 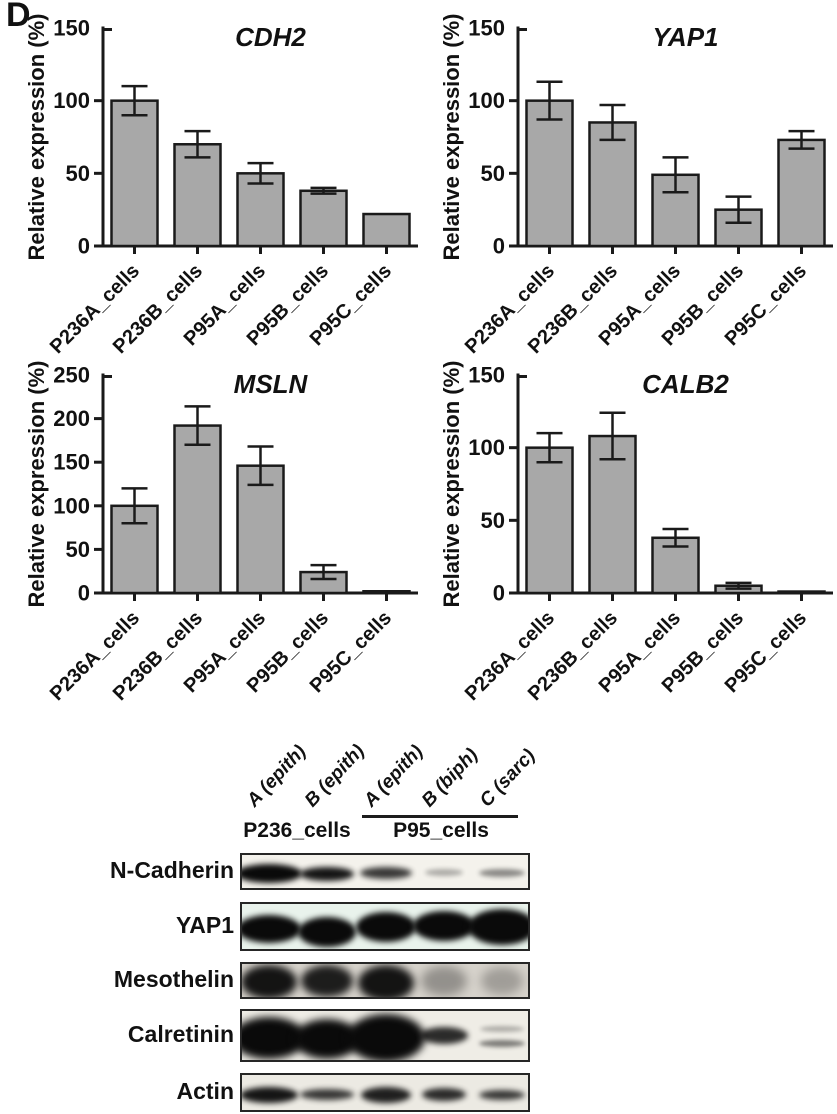 What do you see at coordinates (441, 830) in the screenshot?
I see `blot-group-label-p95_cells: P95_cells` at bounding box center [441, 830].